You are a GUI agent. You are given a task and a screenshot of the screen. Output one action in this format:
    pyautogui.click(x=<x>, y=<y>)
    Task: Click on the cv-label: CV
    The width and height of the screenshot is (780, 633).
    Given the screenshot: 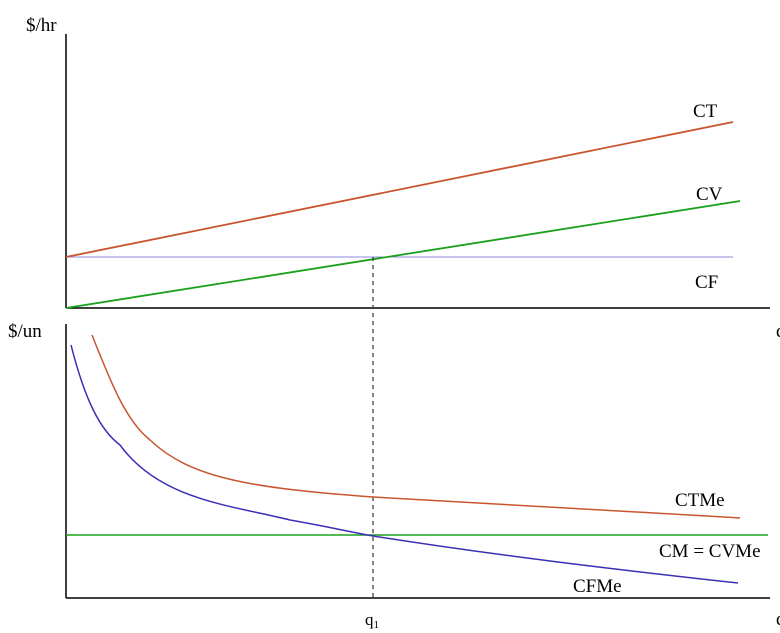 What is the action you would take?
    pyautogui.click(x=709, y=194)
    